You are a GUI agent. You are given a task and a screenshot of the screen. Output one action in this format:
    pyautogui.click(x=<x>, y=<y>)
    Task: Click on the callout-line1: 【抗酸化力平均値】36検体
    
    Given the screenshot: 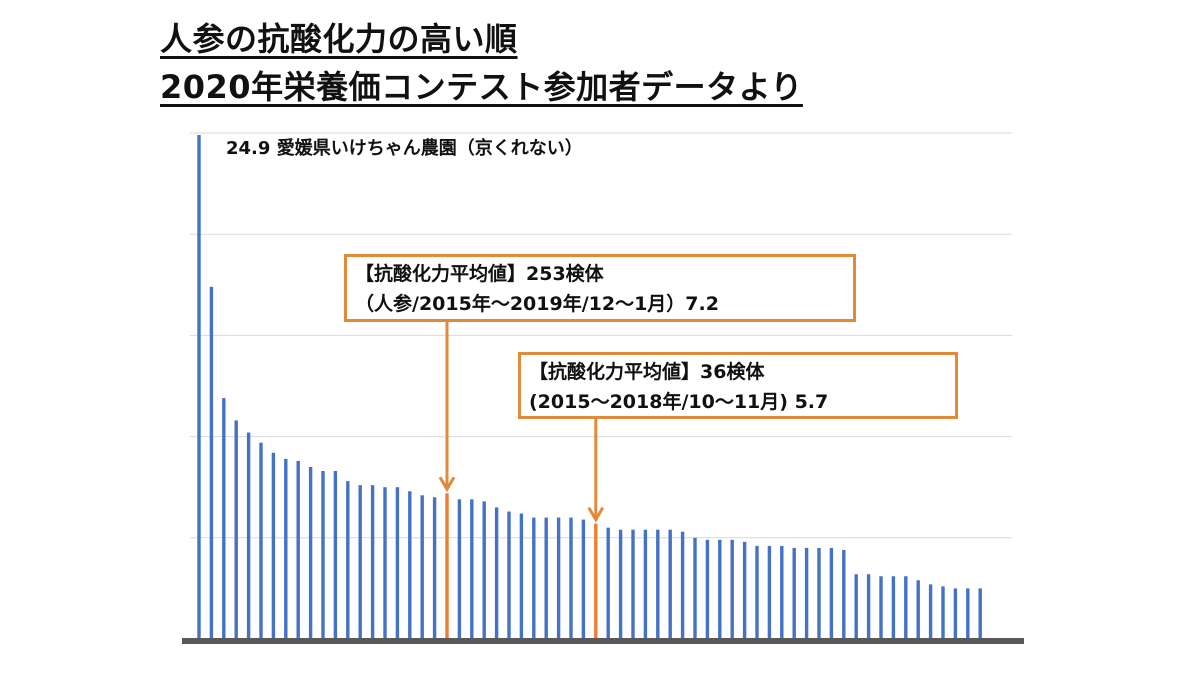 What is the action you would take?
    pyautogui.click(x=647, y=372)
    